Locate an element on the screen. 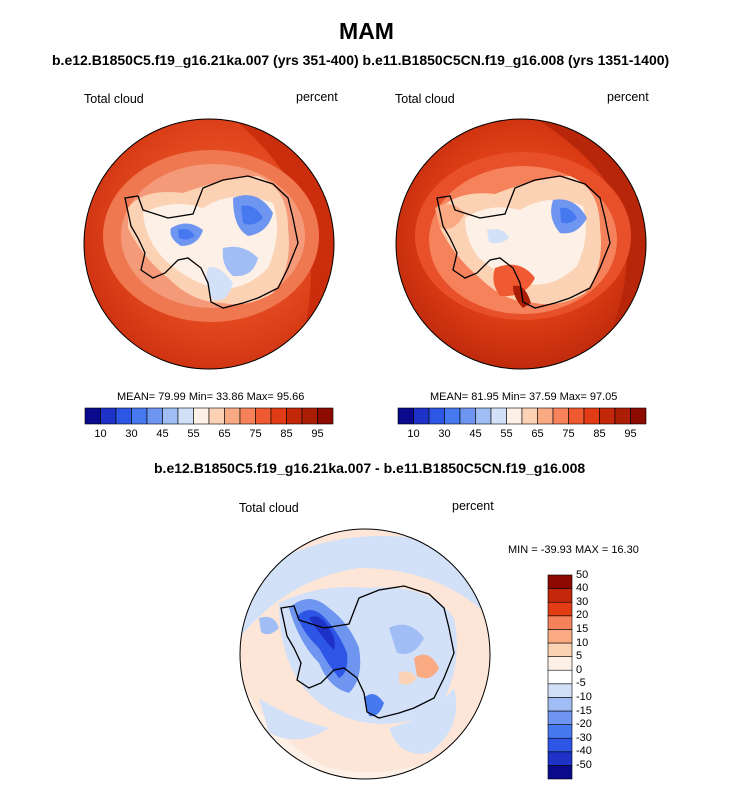  colorbar-tick-label: -30 is located at coordinates (584, 737).